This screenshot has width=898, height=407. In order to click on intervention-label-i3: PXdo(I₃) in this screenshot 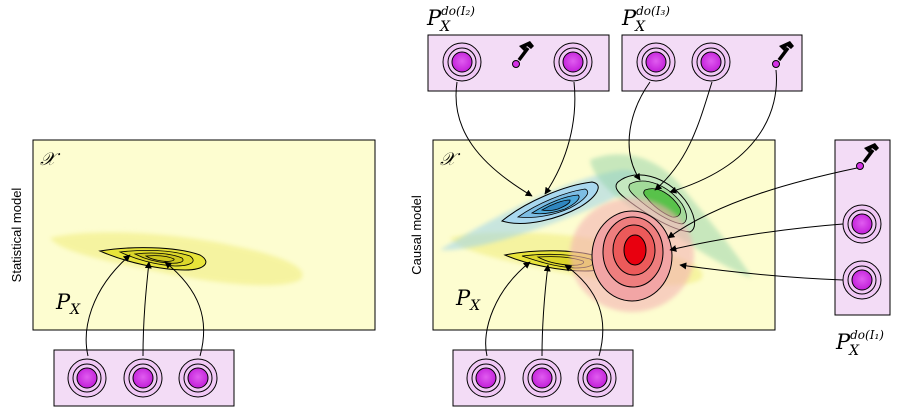, I will do `click(645, 19)`.